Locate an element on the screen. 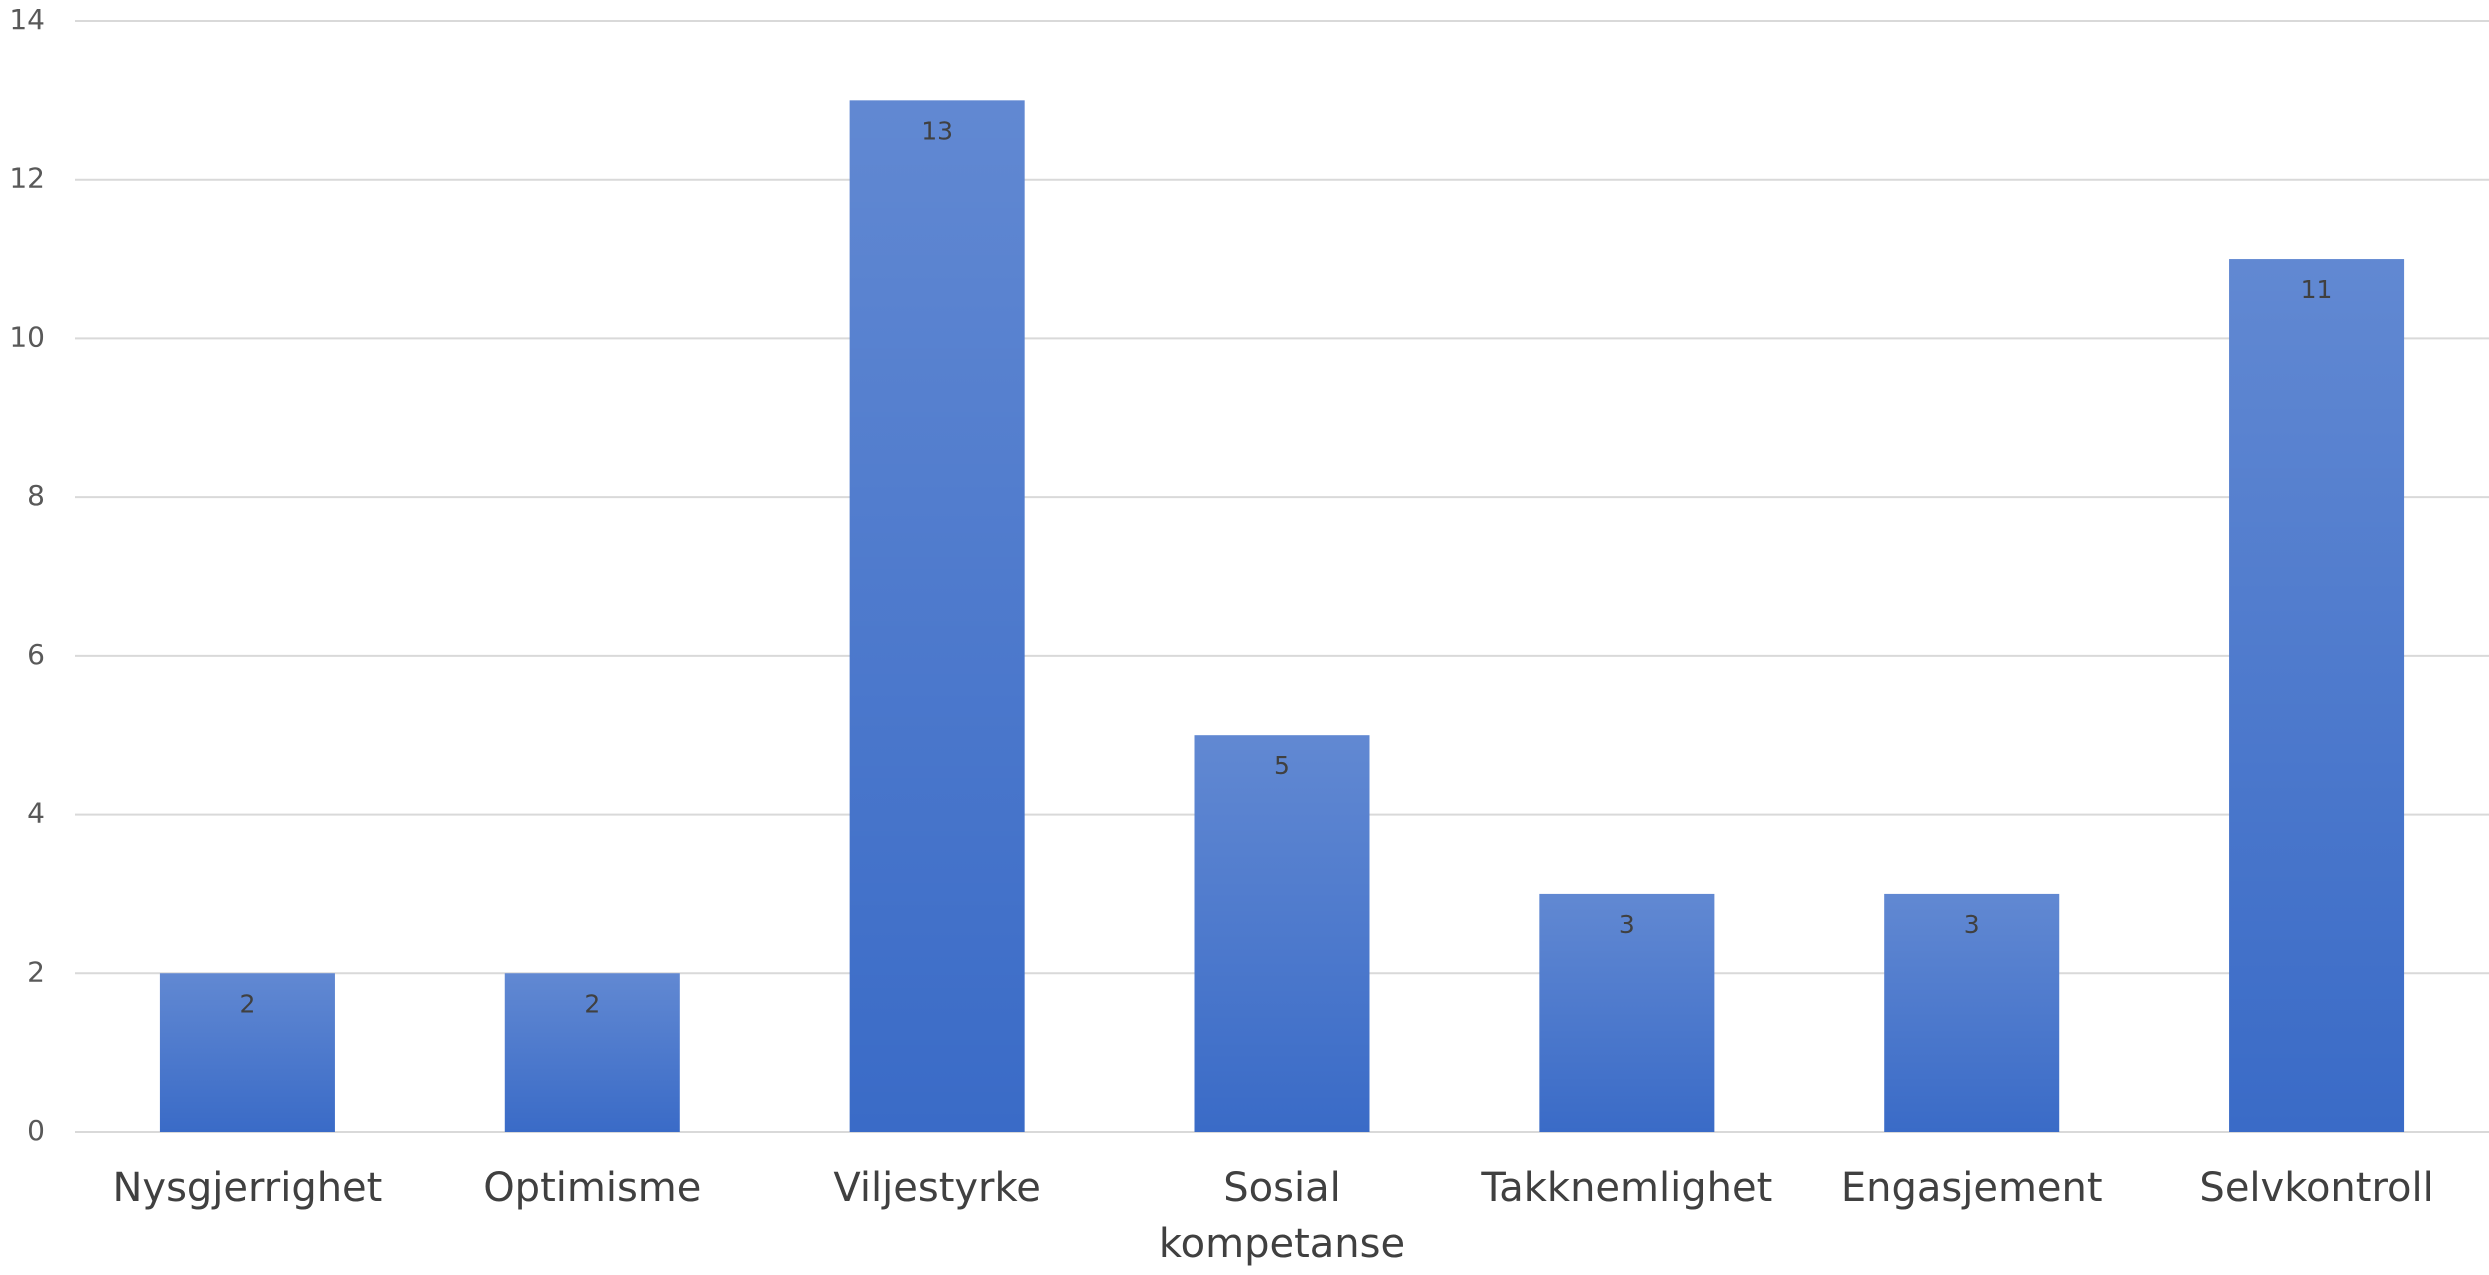 This screenshot has height=1275, width=2489. y-tick-label: 6 is located at coordinates (36, 654).